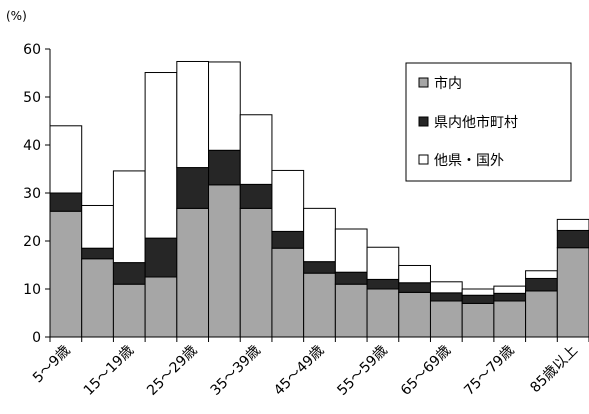  What do you see at coordinates (554, 370) in the screenshot?
I see `x-tick-label: 85歳以上` at bounding box center [554, 370].